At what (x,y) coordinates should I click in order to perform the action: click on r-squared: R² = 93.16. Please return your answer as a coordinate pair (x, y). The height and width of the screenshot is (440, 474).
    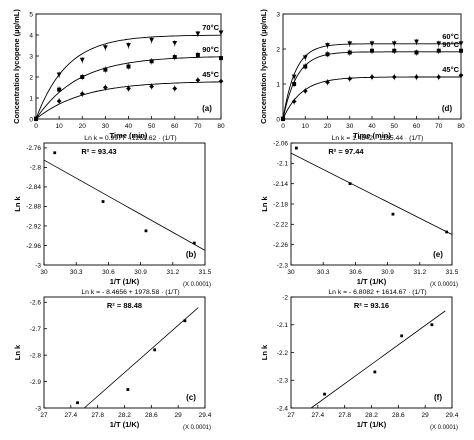
    Looking at the image, I should click on (371, 305).